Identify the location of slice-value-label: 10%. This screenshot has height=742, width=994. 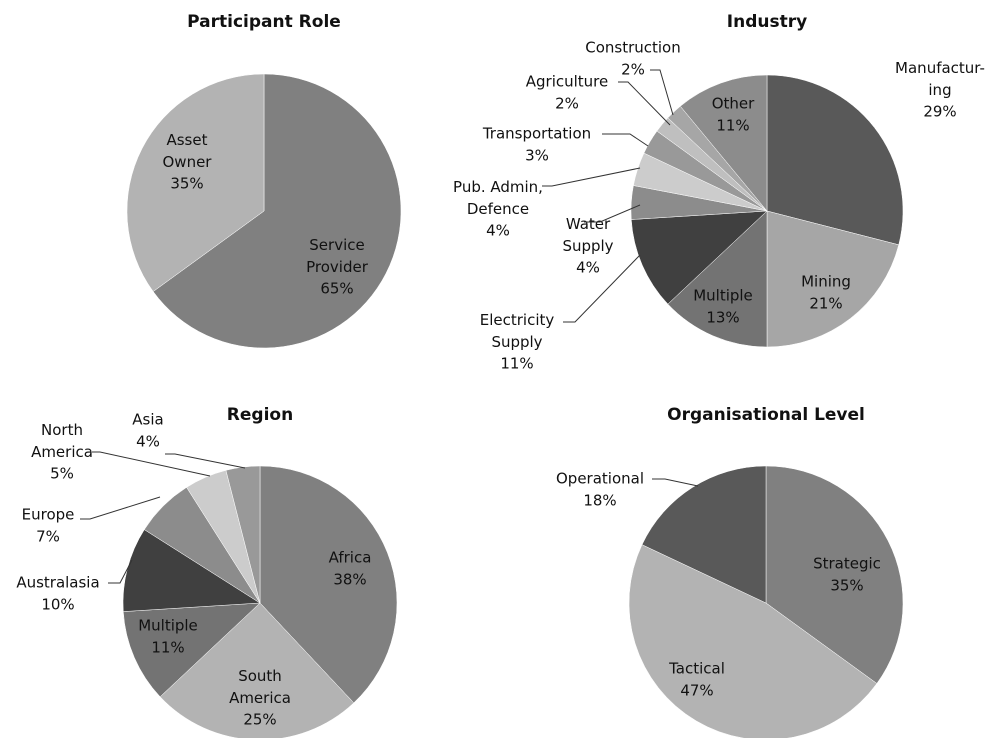
(57, 605).